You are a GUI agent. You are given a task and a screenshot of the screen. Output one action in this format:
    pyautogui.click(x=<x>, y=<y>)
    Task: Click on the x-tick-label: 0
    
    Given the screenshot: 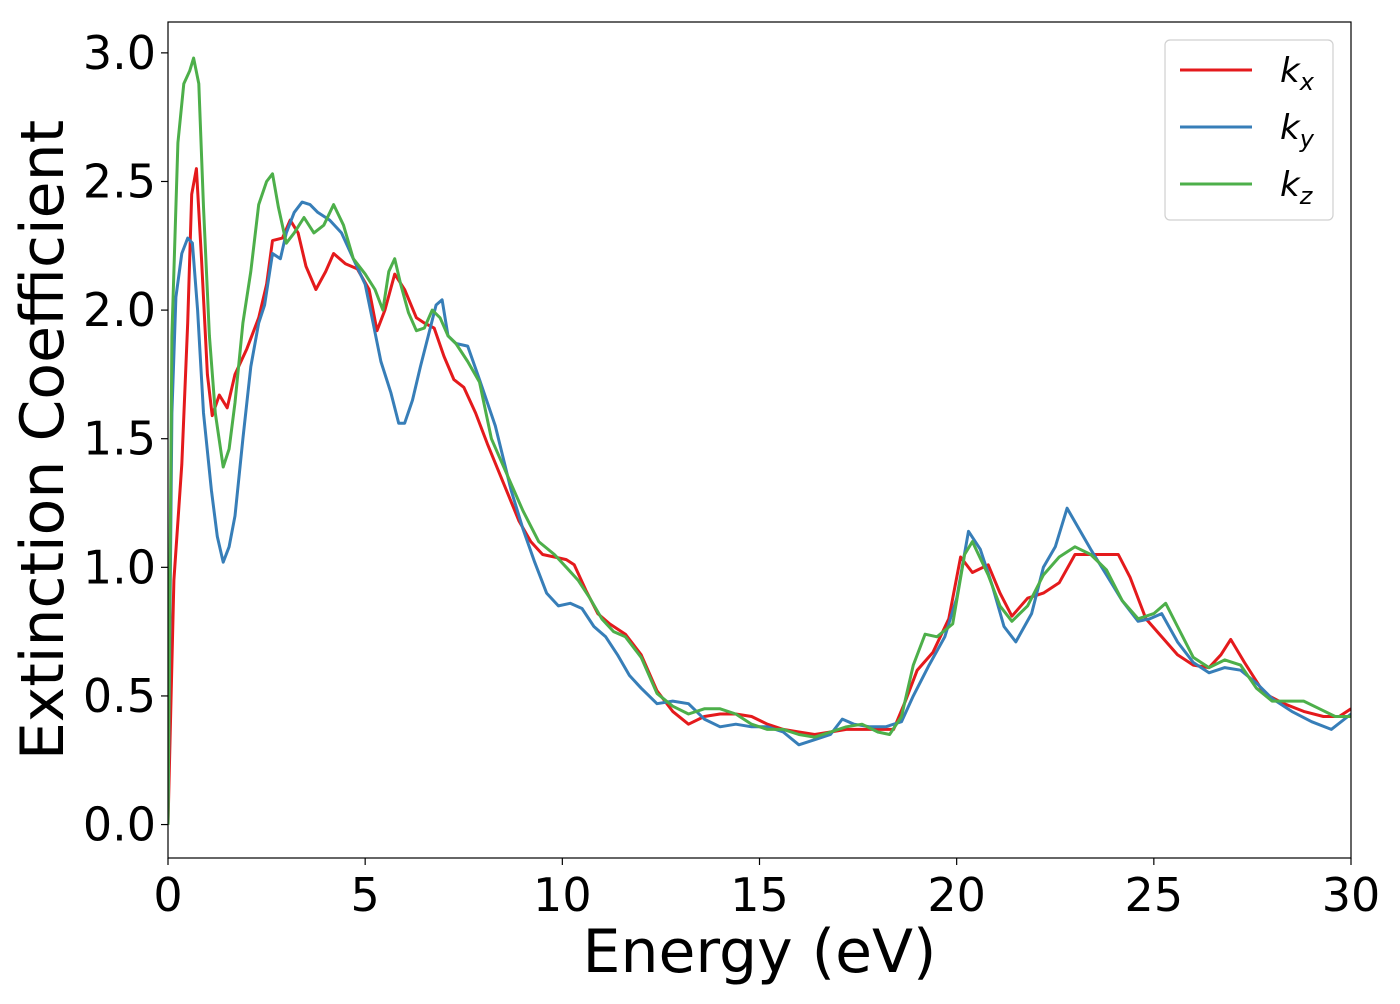 What is the action you would take?
    pyautogui.click(x=167, y=895)
    